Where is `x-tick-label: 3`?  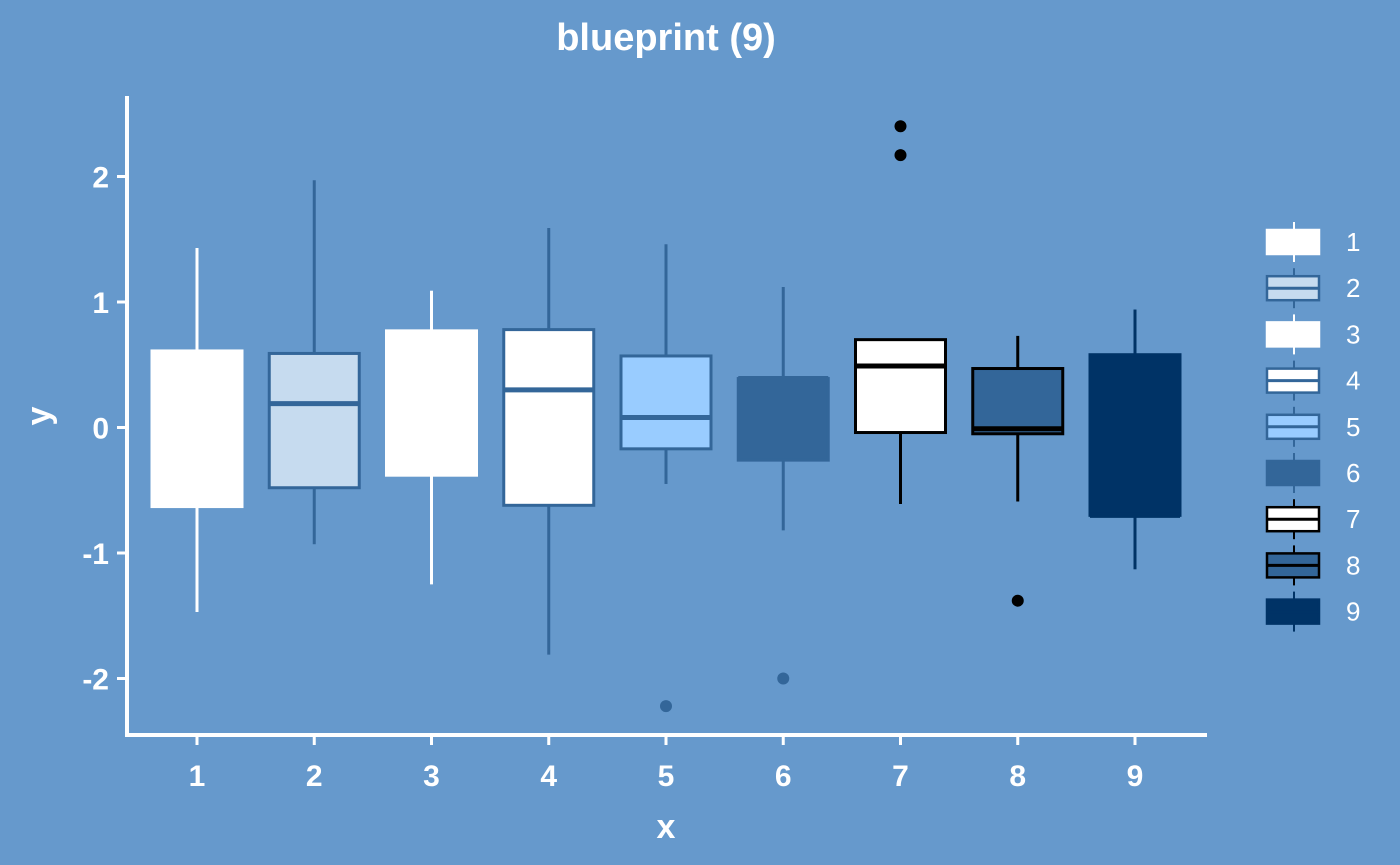
x-tick-label: 3 is located at coordinates (431, 776).